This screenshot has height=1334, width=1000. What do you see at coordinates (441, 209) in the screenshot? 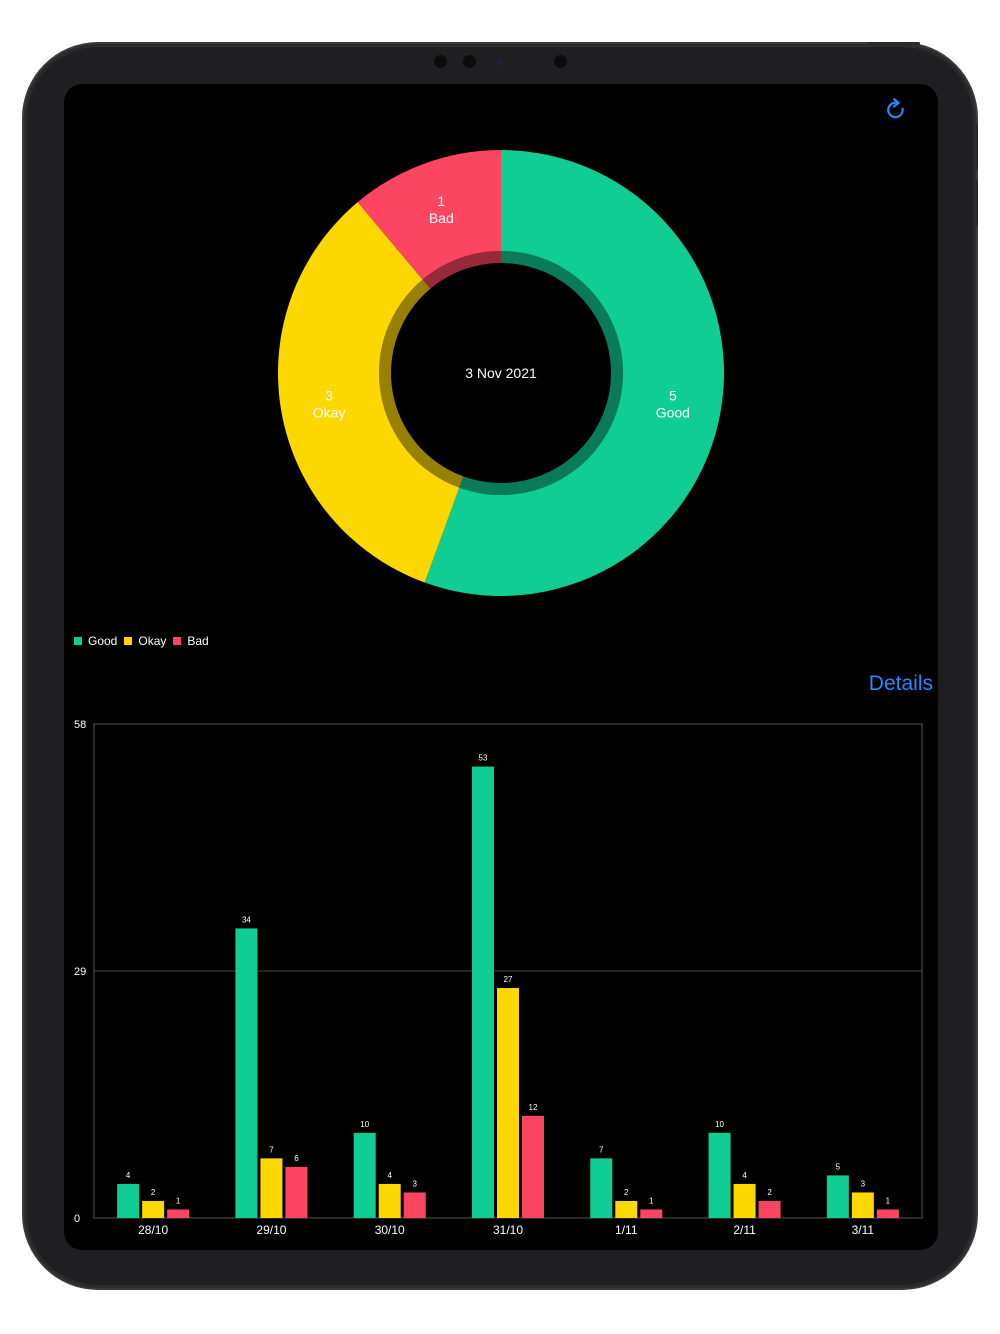
I see `donut-slice-label-bad: 1 Bad` at bounding box center [441, 209].